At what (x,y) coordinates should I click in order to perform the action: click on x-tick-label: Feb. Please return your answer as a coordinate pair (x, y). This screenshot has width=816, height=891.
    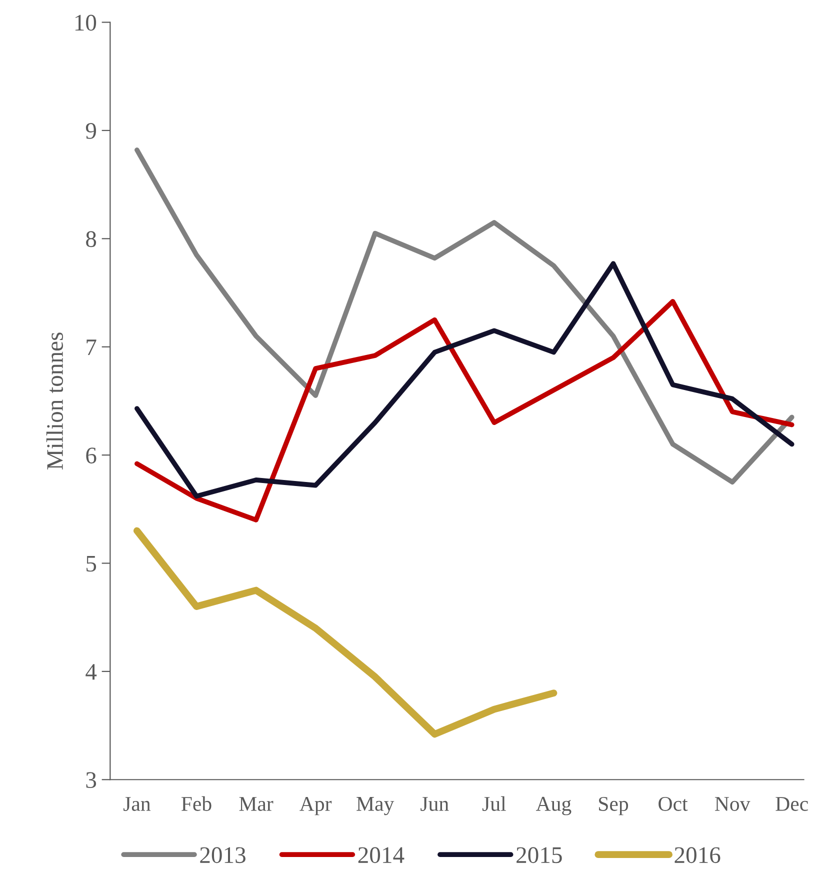
    Looking at the image, I should click on (196, 803).